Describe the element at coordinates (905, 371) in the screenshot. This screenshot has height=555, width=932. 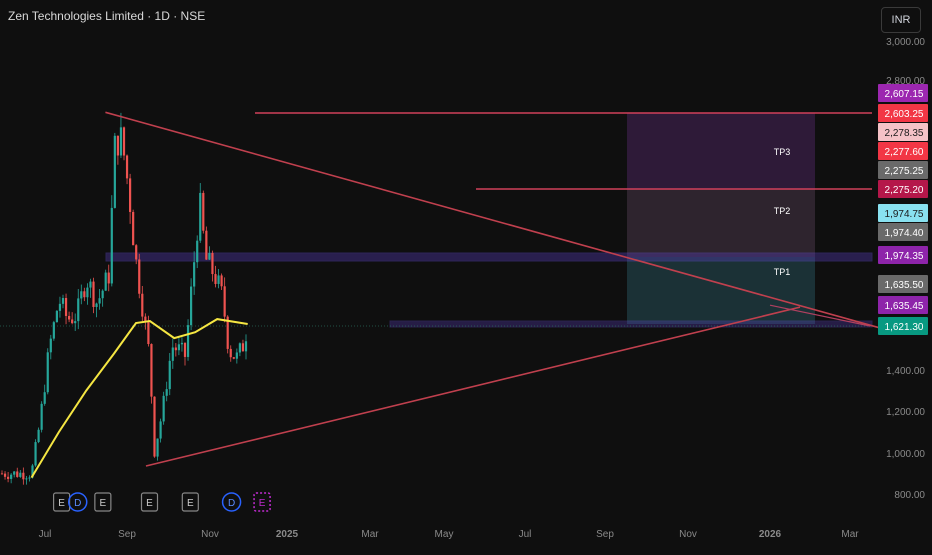
I see `y-tick-label: 1,400.00` at that location.